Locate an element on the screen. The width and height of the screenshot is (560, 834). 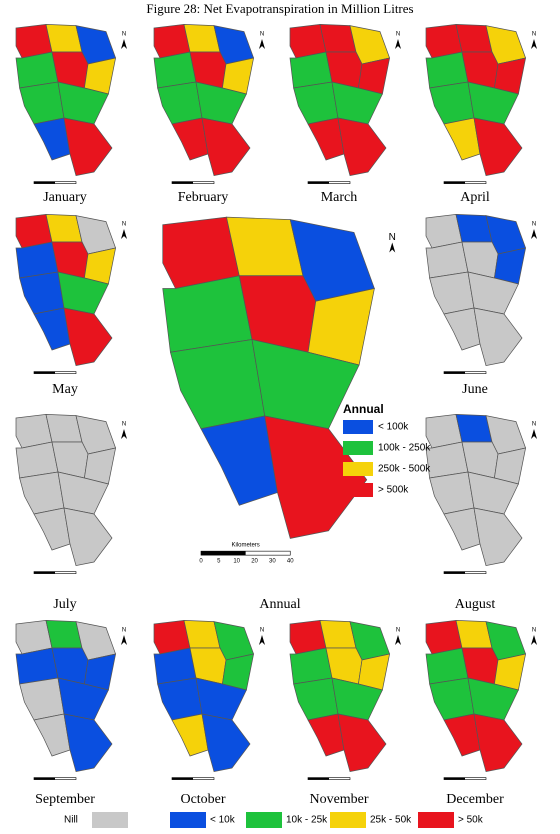
scale-tick: 20 is located at coordinates (254, 562).